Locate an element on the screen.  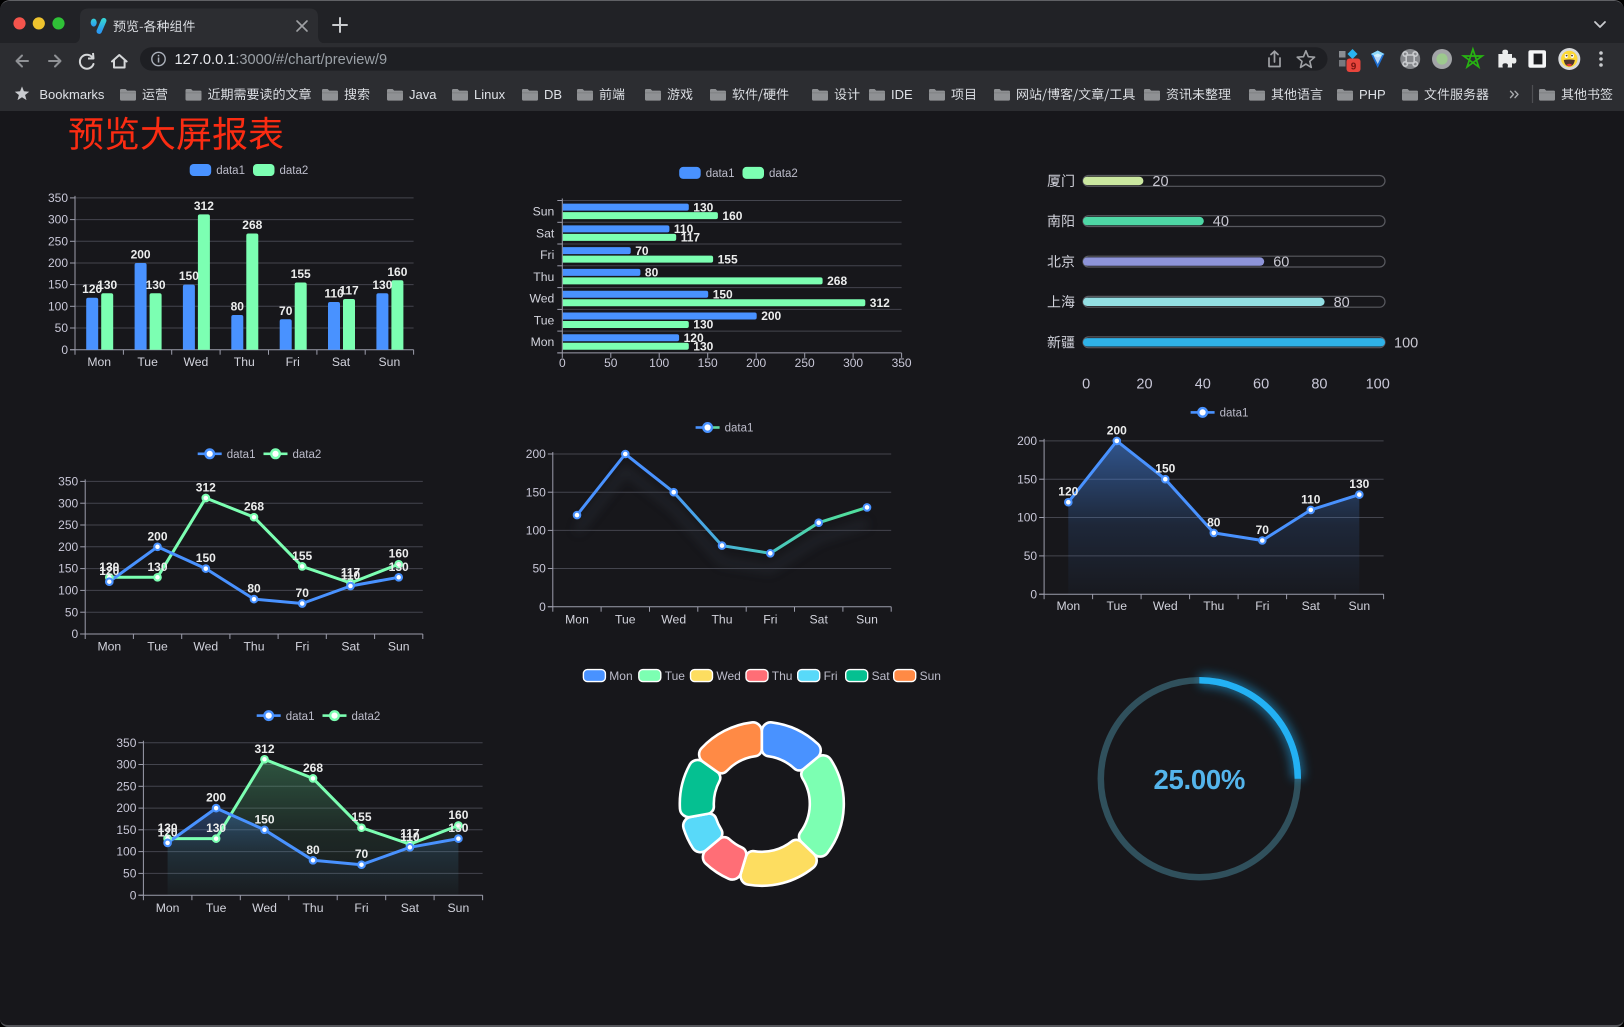
svg-text: Linux is located at coordinates (490, 94).